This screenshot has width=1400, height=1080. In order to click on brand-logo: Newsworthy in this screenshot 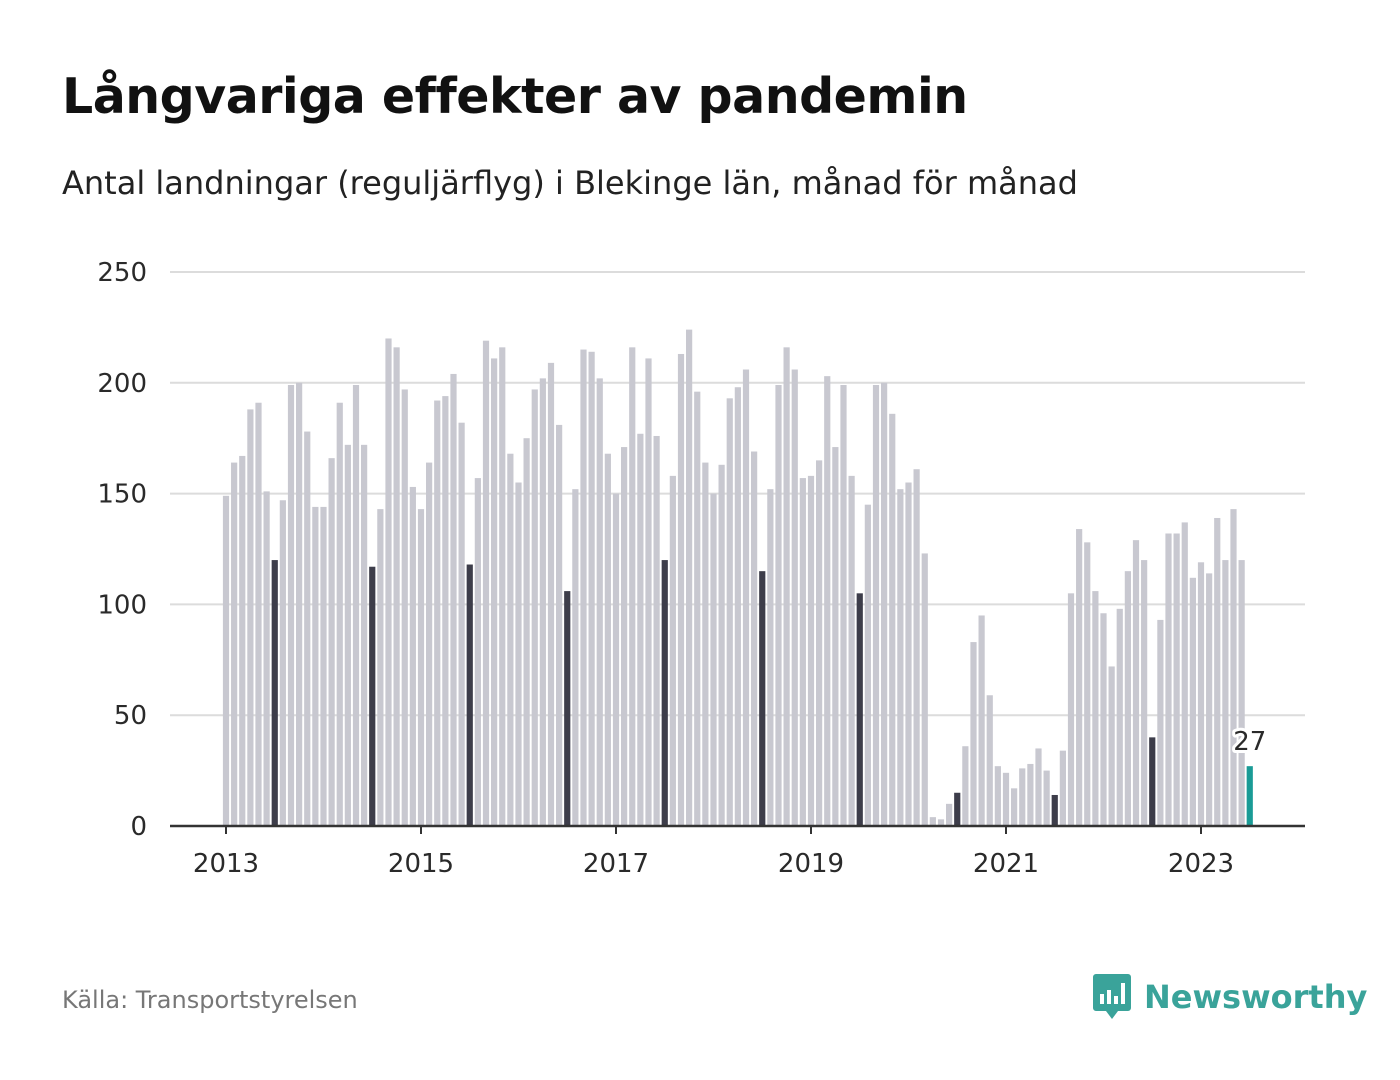, I will do `click(1229, 997)`.